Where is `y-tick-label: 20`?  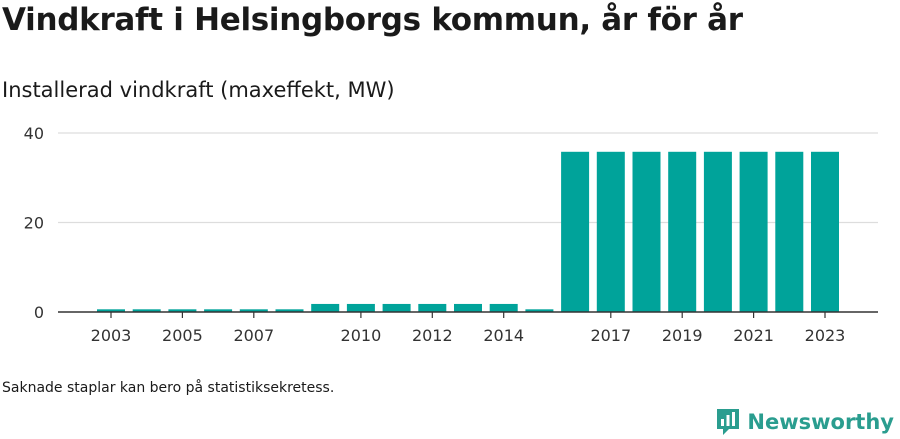 y-tick-label: 20 is located at coordinates (34, 223).